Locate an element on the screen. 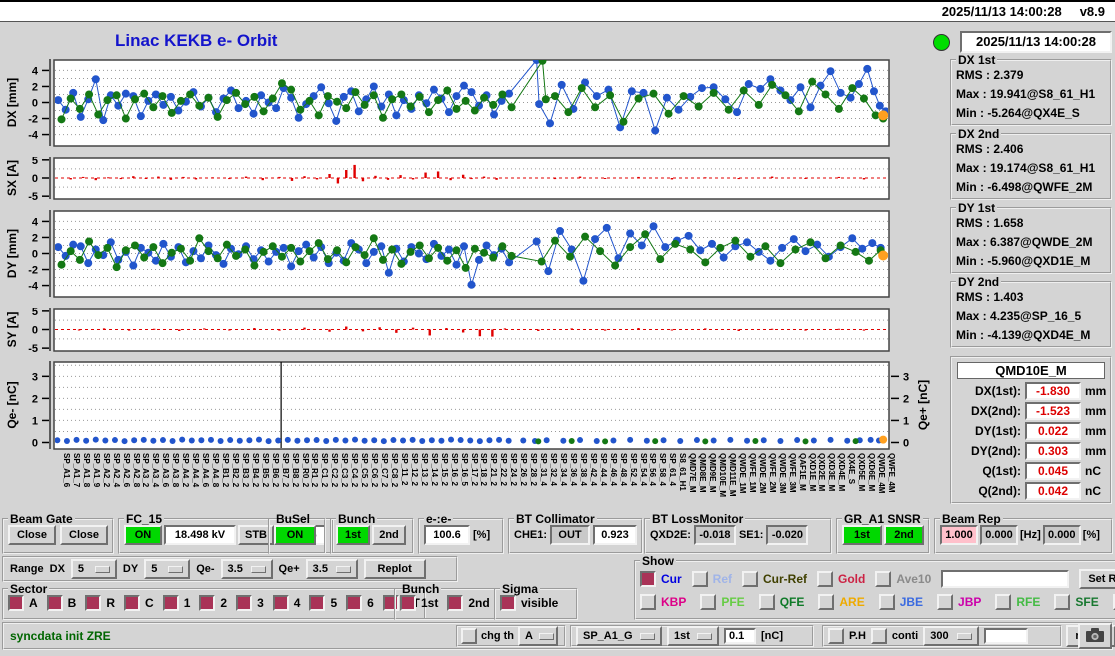  count-select: 300 is located at coordinates (951, 636).